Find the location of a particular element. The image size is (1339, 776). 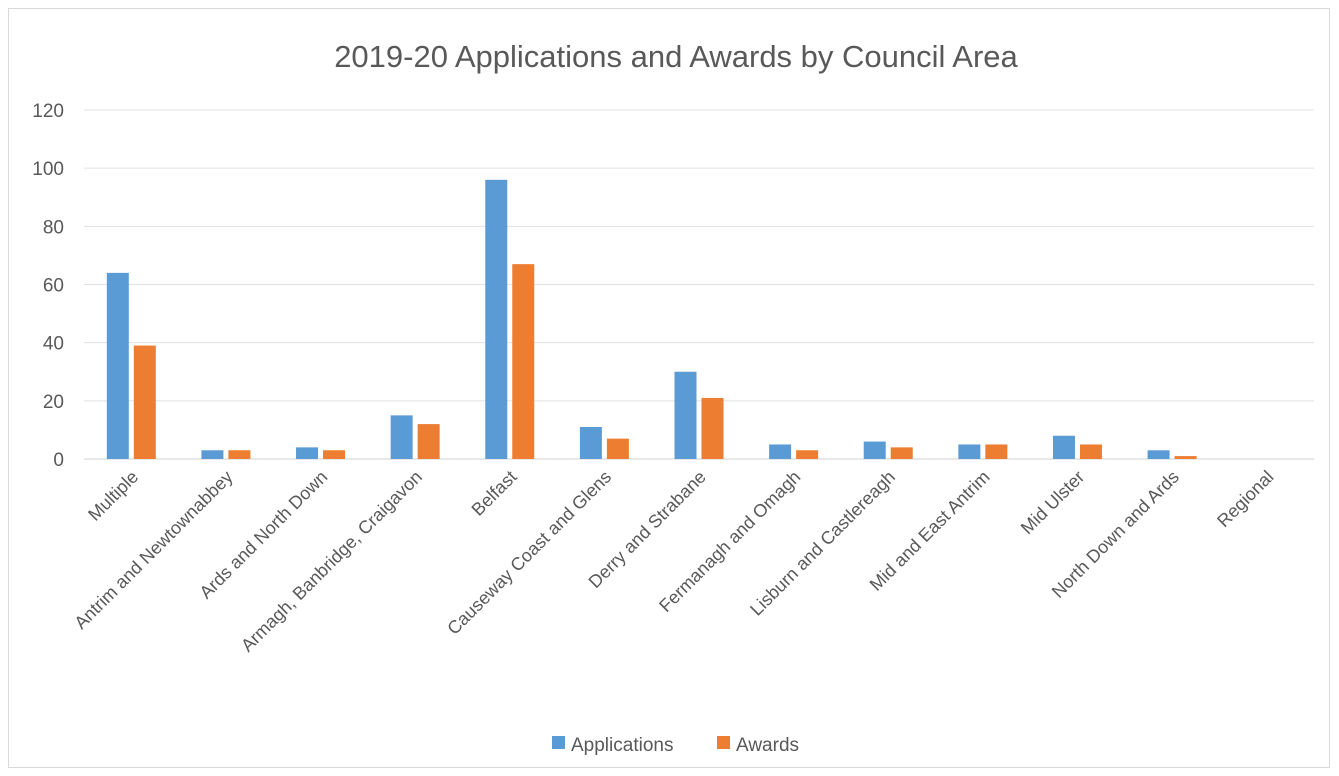

y-tick-label: 80 is located at coordinates (53, 227).